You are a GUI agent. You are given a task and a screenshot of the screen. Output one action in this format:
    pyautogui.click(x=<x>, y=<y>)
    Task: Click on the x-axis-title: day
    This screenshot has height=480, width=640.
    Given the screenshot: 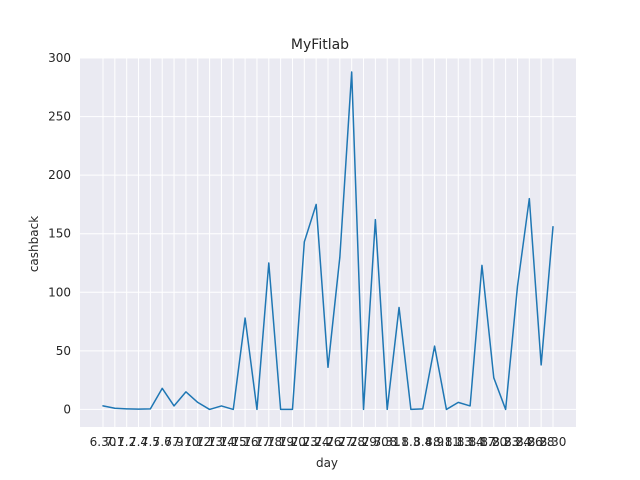 What is the action you would take?
    pyautogui.click(x=327, y=463)
    